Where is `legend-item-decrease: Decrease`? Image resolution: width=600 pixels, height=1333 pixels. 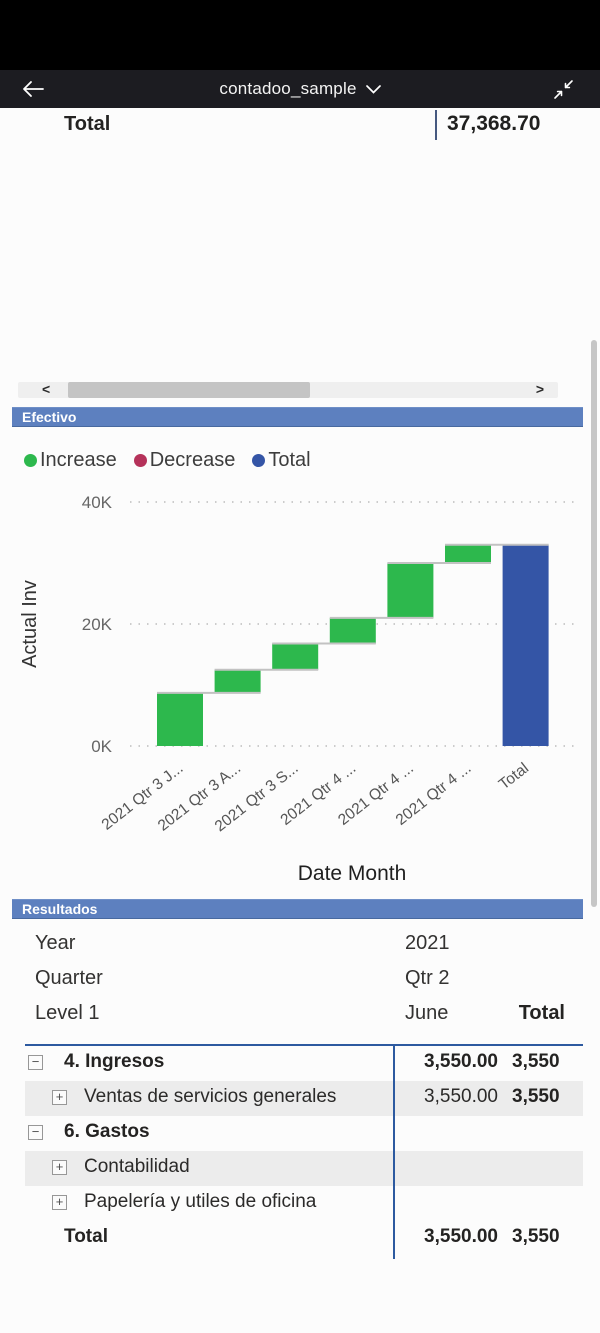 legend-item-decrease: Decrease is located at coordinates (184, 460).